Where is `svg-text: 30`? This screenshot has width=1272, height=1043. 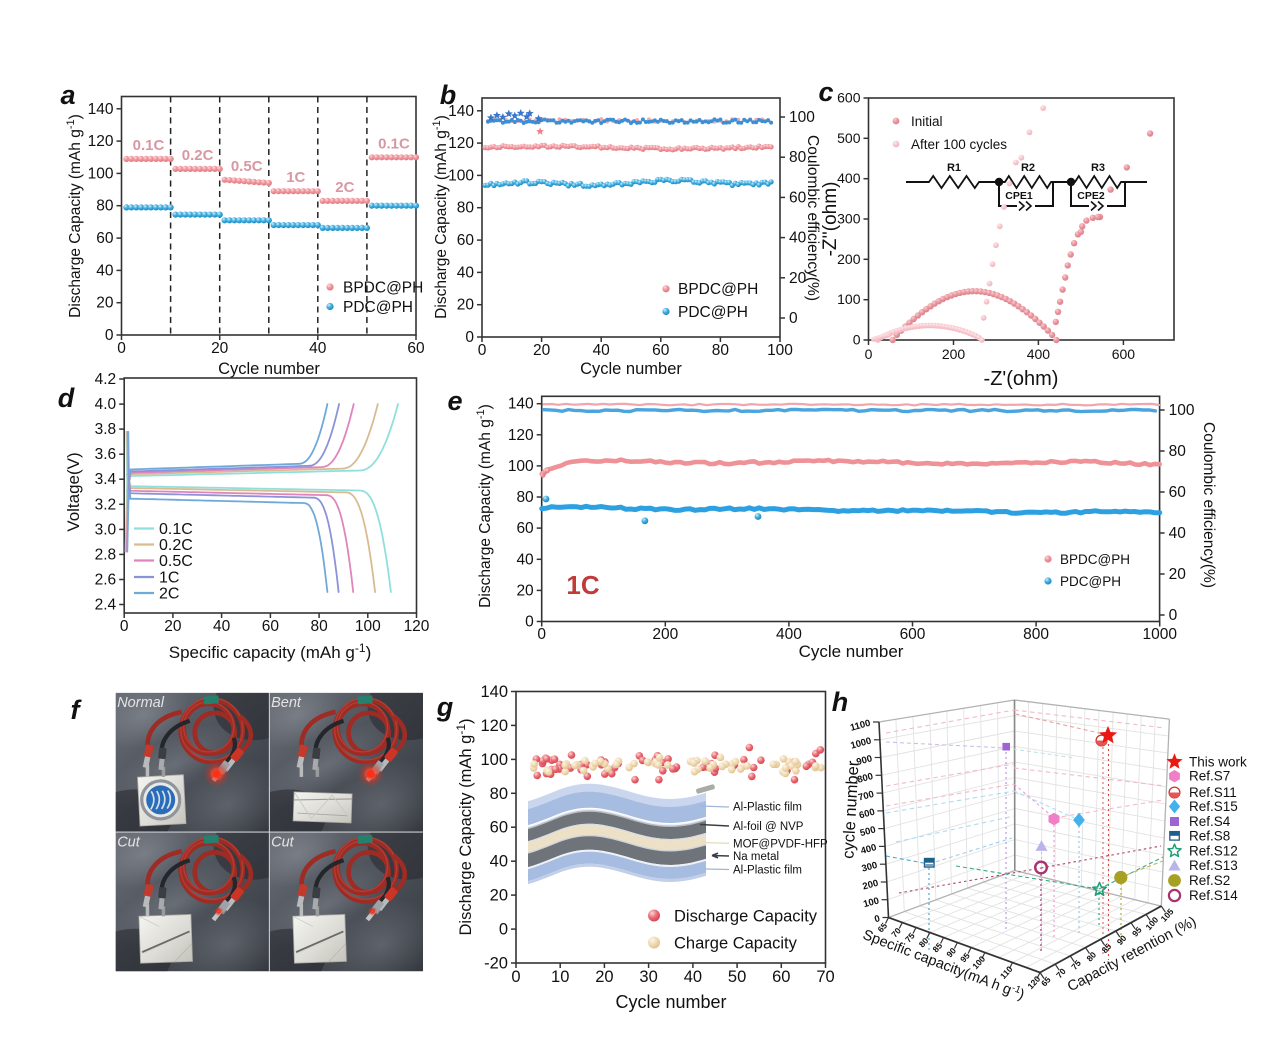
svg-text: 30 is located at coordinates (648, 977).